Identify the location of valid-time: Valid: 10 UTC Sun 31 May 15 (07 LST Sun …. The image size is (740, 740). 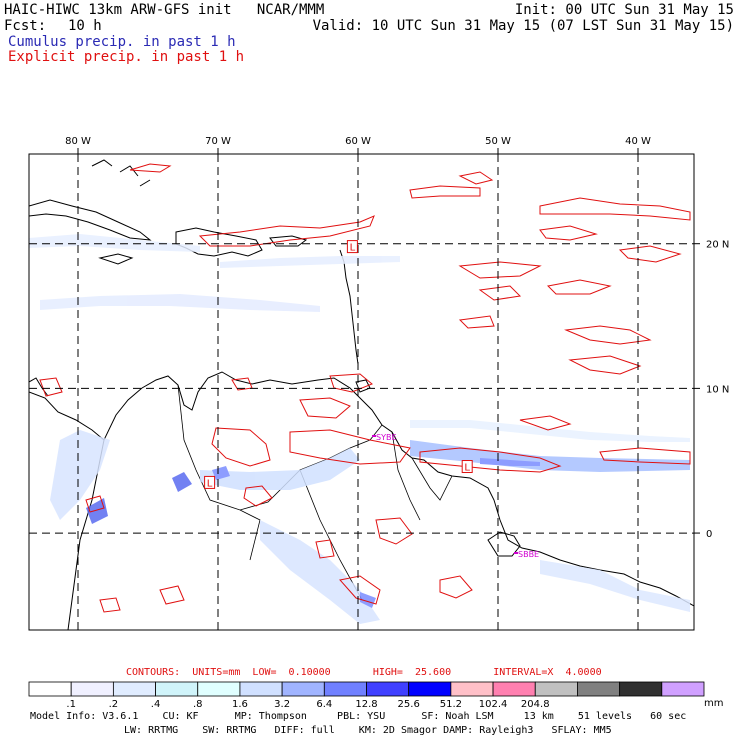
(523, 26).